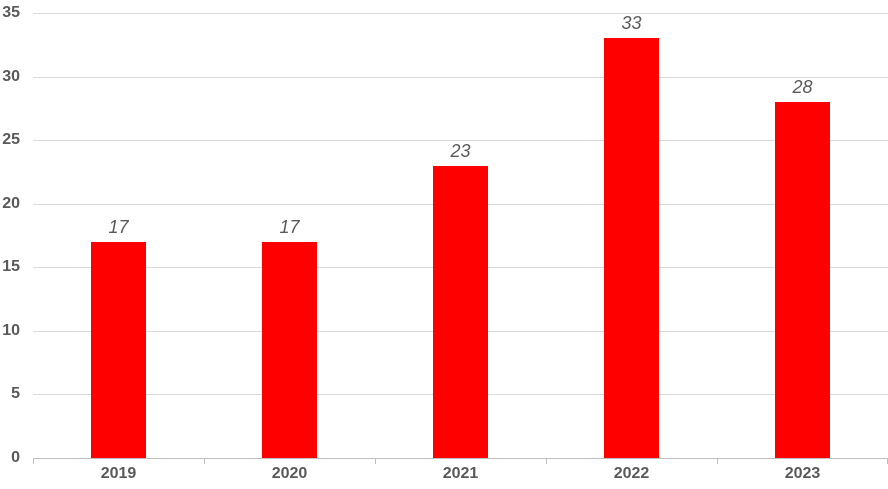 The height and width of the screenshot is (489, 888). Describe the element at coordinates (118, 473) in the screenshot. I see `x-axis-label-2019: 2019` at that location.